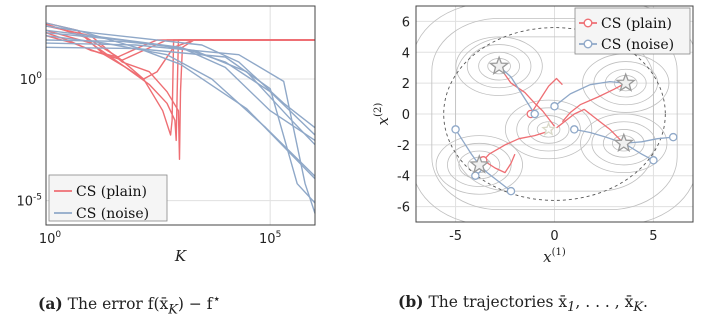  What do you see at coordinates (559, 252) in the screenshot?
I see `xlabel-b-sup: (1)` at bounding box center [559, 252].